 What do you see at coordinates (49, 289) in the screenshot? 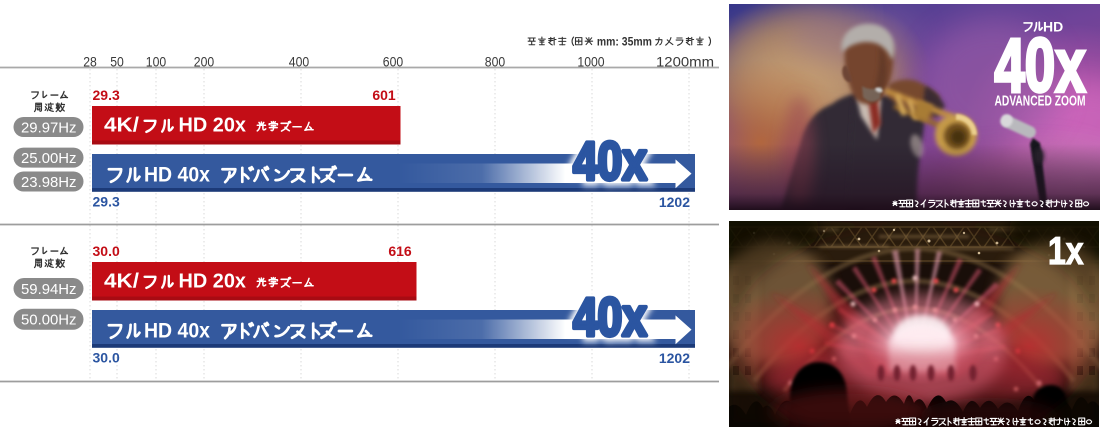
I see `svg-text: 59.94Hz` at bounding box center [49, 289].